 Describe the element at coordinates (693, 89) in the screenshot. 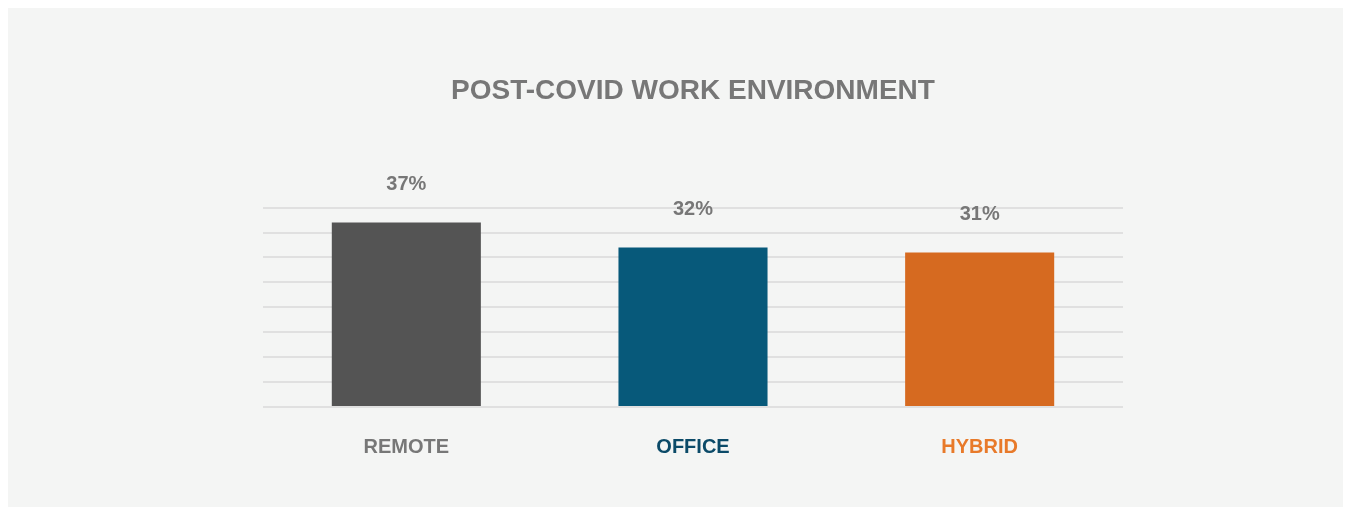

I see `chart-title: POST-COVID WORK ENVIRONMENT` at that location.